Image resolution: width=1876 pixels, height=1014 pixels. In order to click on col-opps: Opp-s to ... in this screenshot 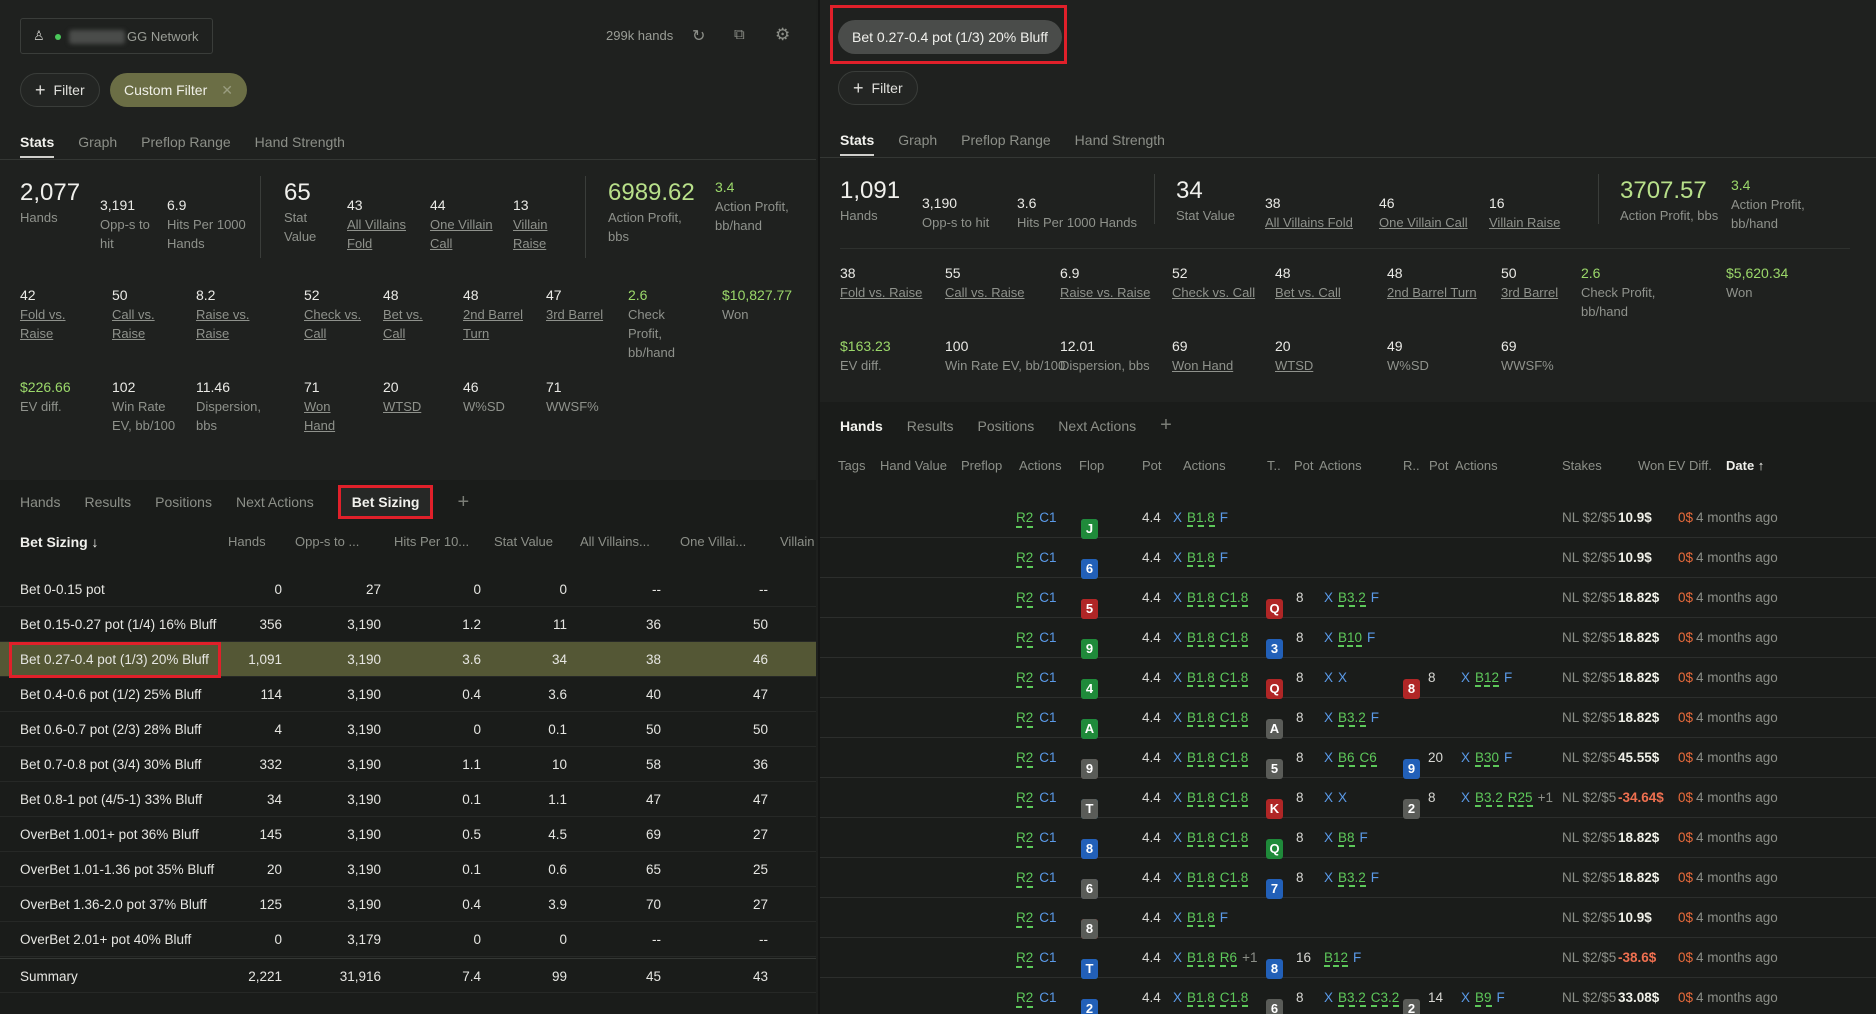, I will do `click(327, 541)`.